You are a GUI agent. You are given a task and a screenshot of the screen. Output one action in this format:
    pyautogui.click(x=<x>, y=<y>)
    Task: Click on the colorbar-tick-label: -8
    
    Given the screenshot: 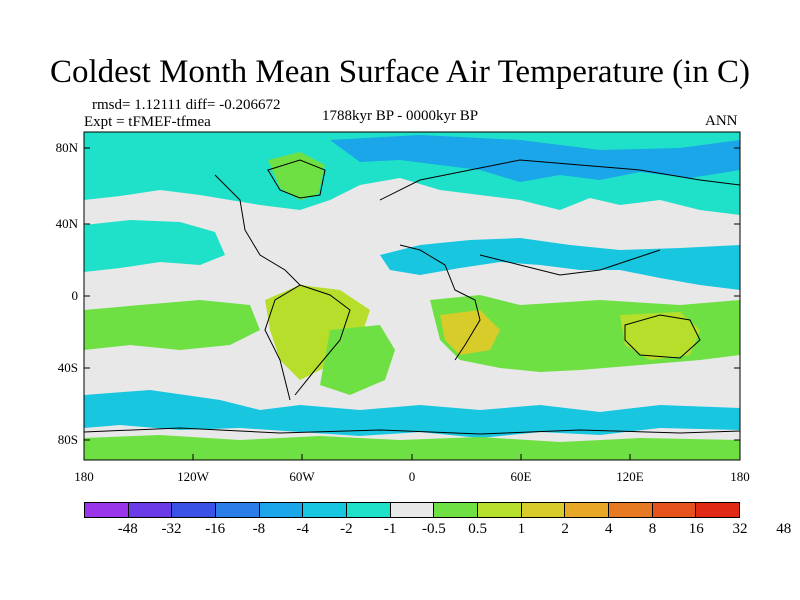 What is the action you would take?
    pyautogui.click(x=259, y=529)
    